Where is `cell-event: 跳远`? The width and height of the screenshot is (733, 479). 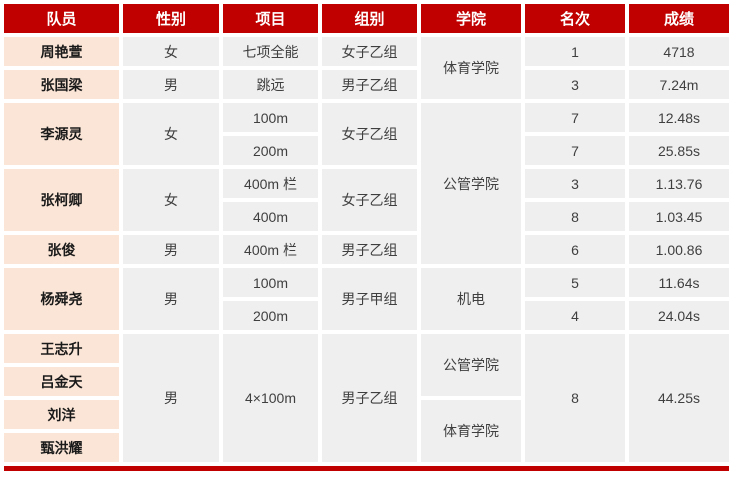
cell-event: 跳远 is located at coordinates (270, 84).